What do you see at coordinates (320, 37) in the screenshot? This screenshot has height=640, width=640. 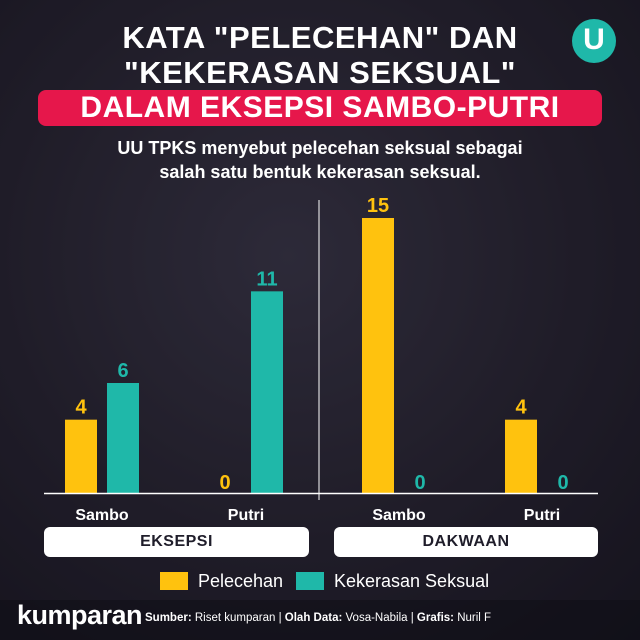 I see `title-line-1: KATA "PELECEHAN" DAN` at bounding box center [320, 37].